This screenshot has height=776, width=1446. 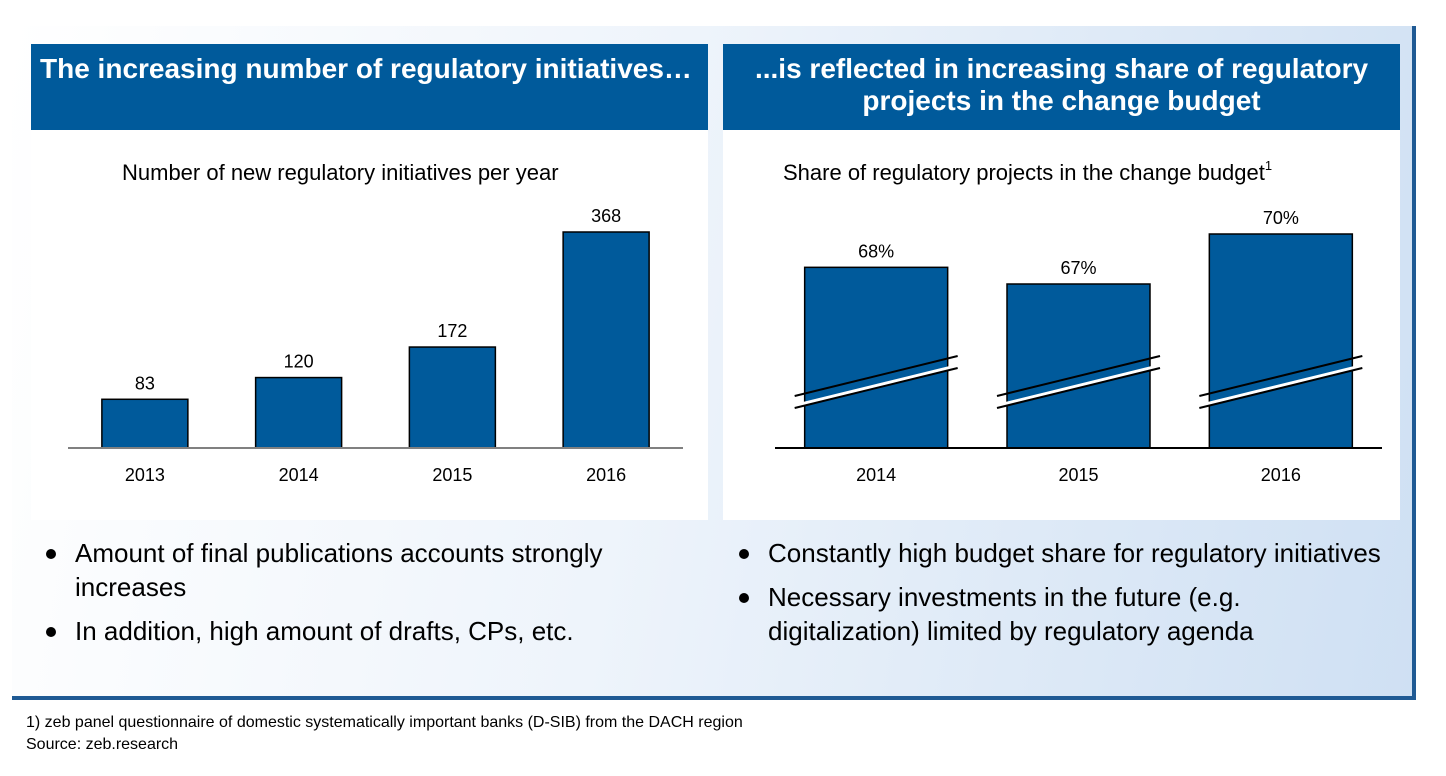 I want to click on bar-2013, so click(x=145, y=423).